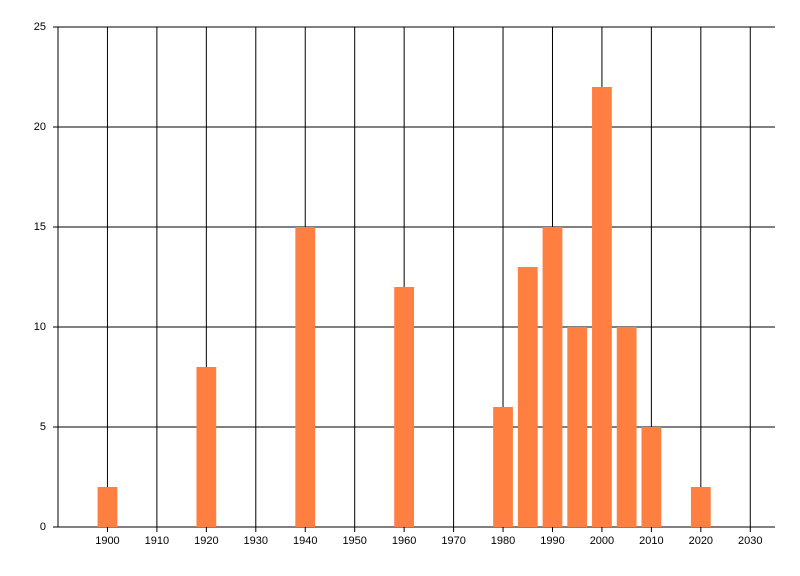 The width and height of the screenshot is (800, 576). I want to click on x-tick-label: 1910, so click(157, 541).